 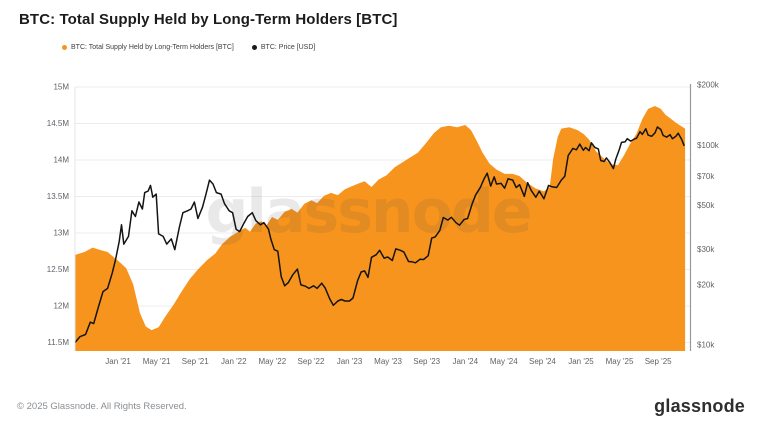 What do you see at coordinates (706, 249) in the screenshot?
I see `axis-tick-label: $30k` at bounding box center [706, 249].